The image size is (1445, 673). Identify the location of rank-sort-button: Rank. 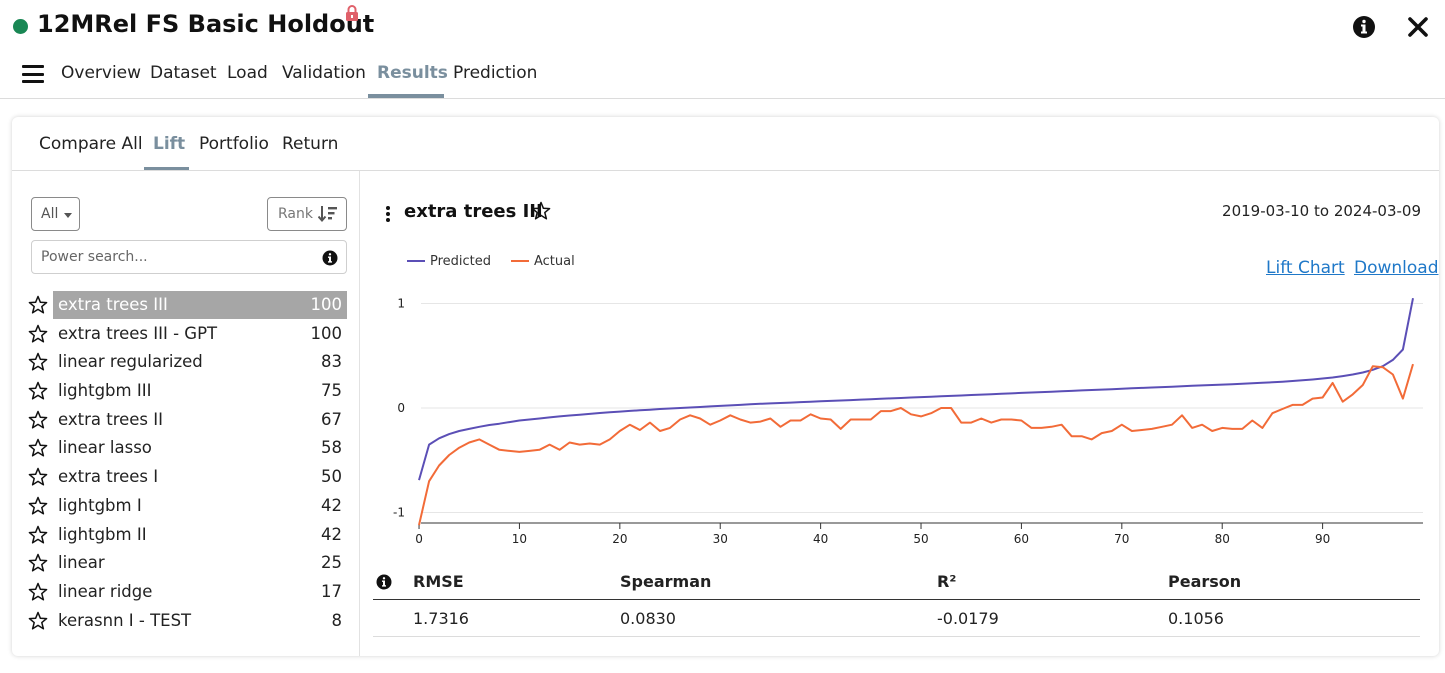
(307, 214).